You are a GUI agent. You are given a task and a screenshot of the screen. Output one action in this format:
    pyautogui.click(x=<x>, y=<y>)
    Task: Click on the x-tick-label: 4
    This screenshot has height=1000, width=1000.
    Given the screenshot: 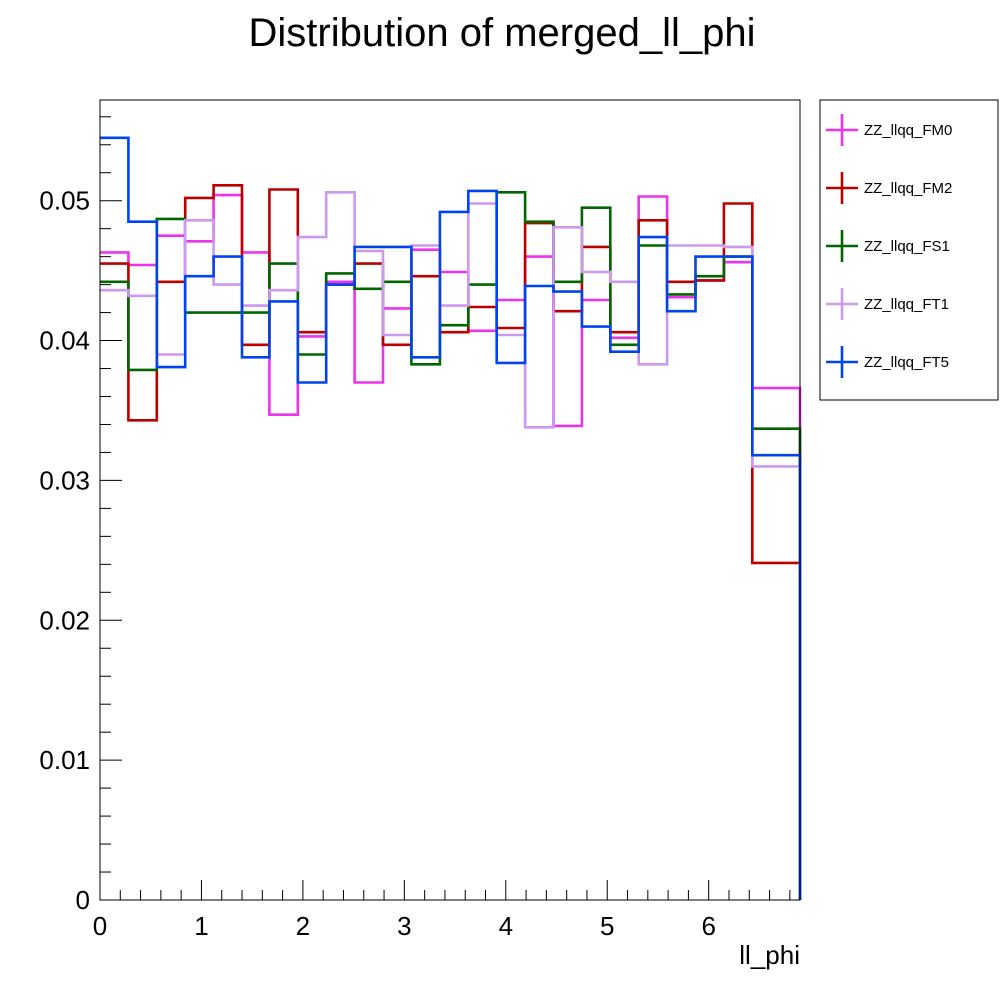 What is the action you would take?
    pyautogui.click(x=506, y=926)
    